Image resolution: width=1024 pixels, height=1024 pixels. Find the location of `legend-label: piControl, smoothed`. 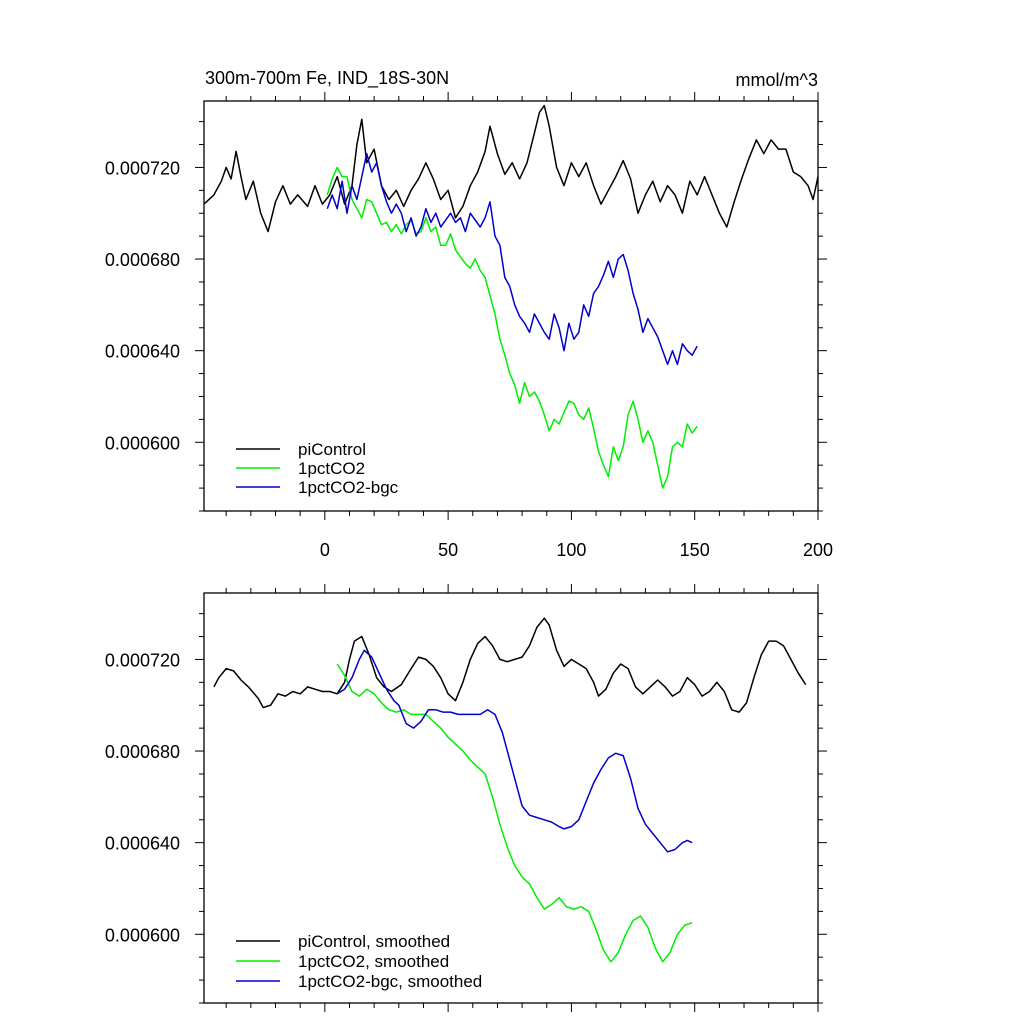

legend-label: piControl, smoothed is located at coordinates (374, 941).